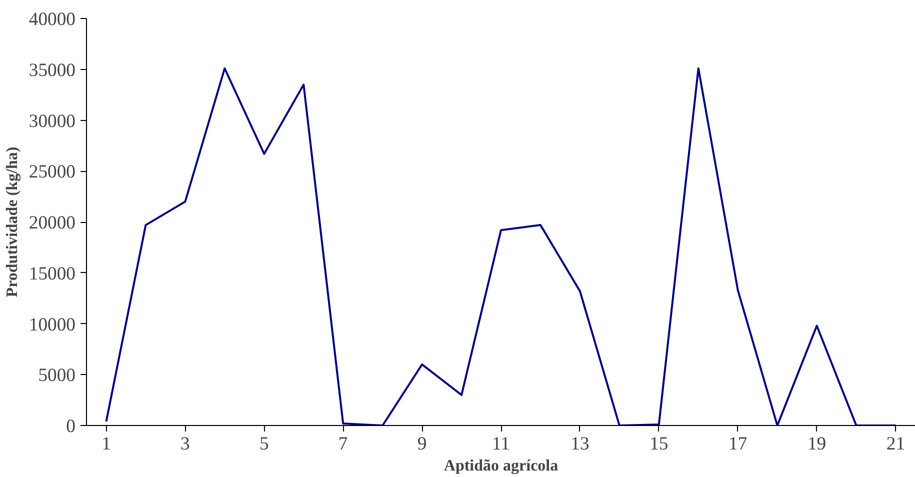 Image resolution: width=915 pixels, height=477 pixels. Describe the element at coordinates (52, 273) in the screenshot. I see `y-tick-label: 15000` at that location.